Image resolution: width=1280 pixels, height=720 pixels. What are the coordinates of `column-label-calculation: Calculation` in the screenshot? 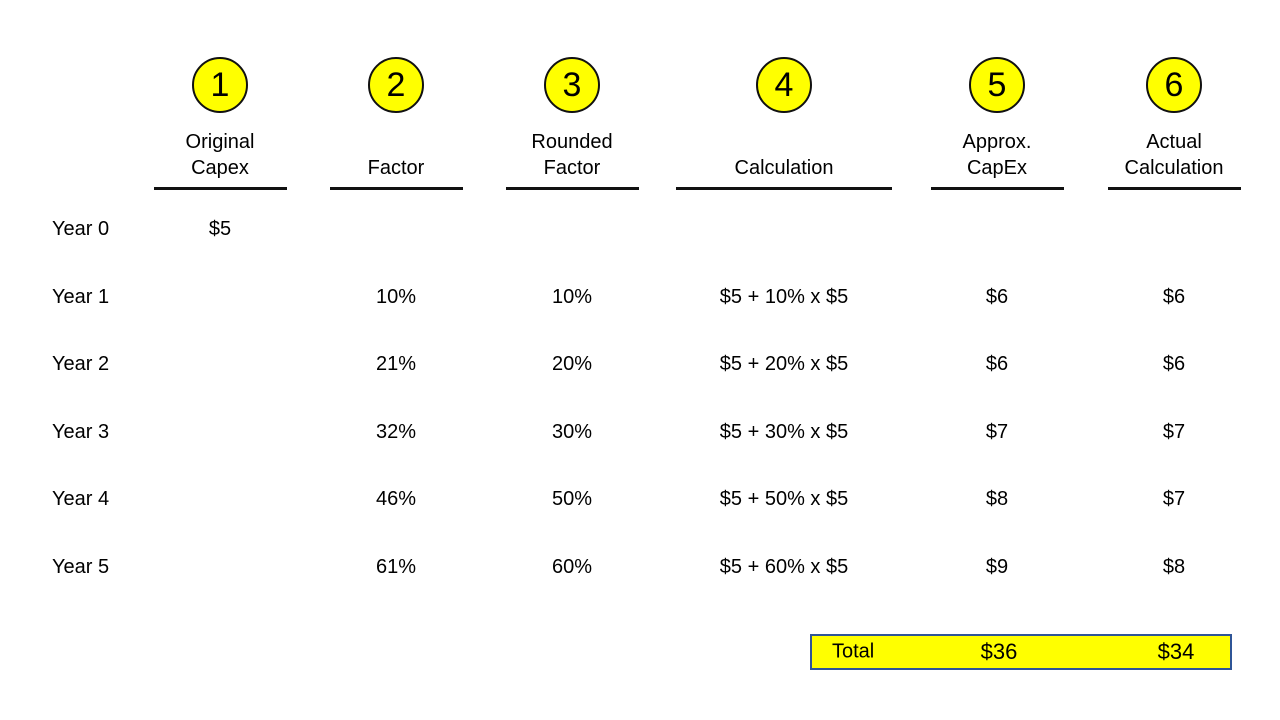 It's located at (784, 168).